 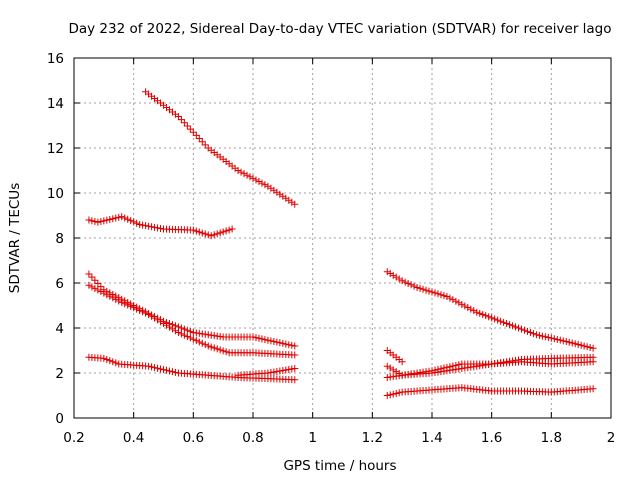 I want to click on y-tick-label: 2, so click(x=59, y=374).